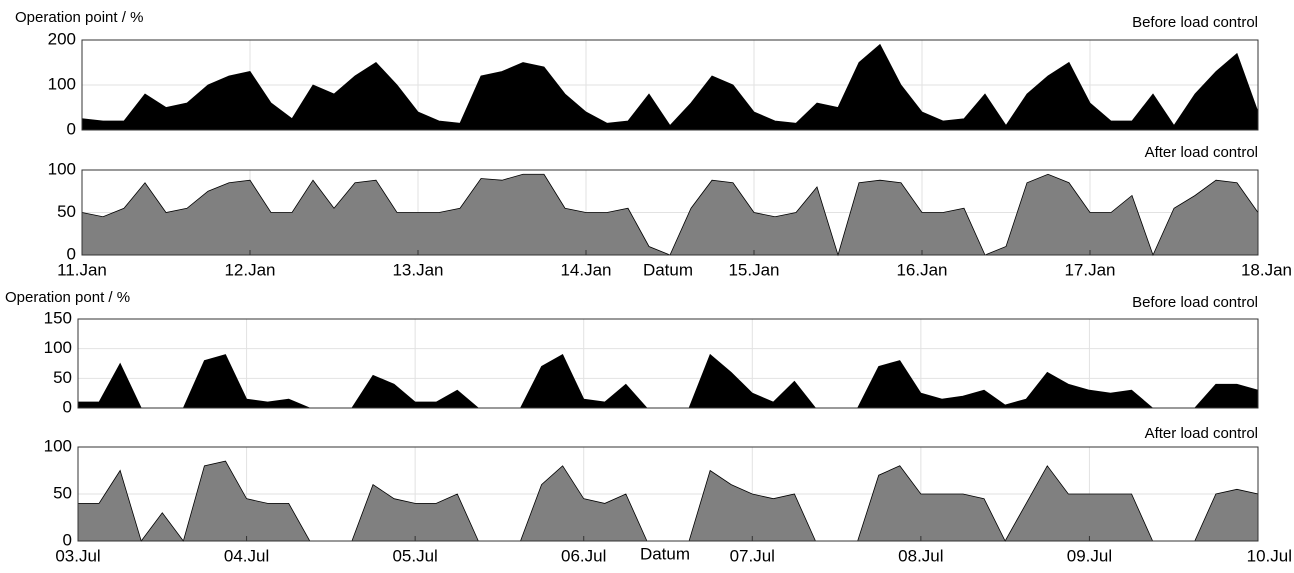 The width and height of the screenshot is (1294, 573). What do you see at coordinates (585, 269) in the screenshot?
I see `x-tick-label: 14.Jan` at bounding box center [585, 269].